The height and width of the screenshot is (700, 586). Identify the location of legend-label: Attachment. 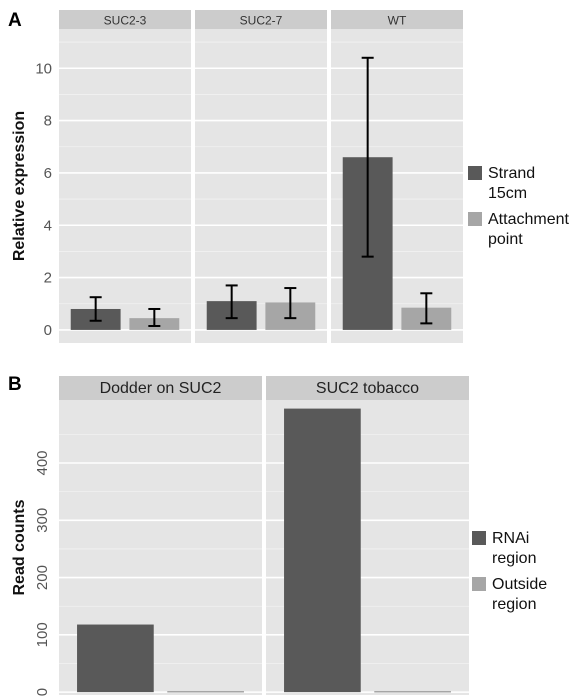
(528, 219).